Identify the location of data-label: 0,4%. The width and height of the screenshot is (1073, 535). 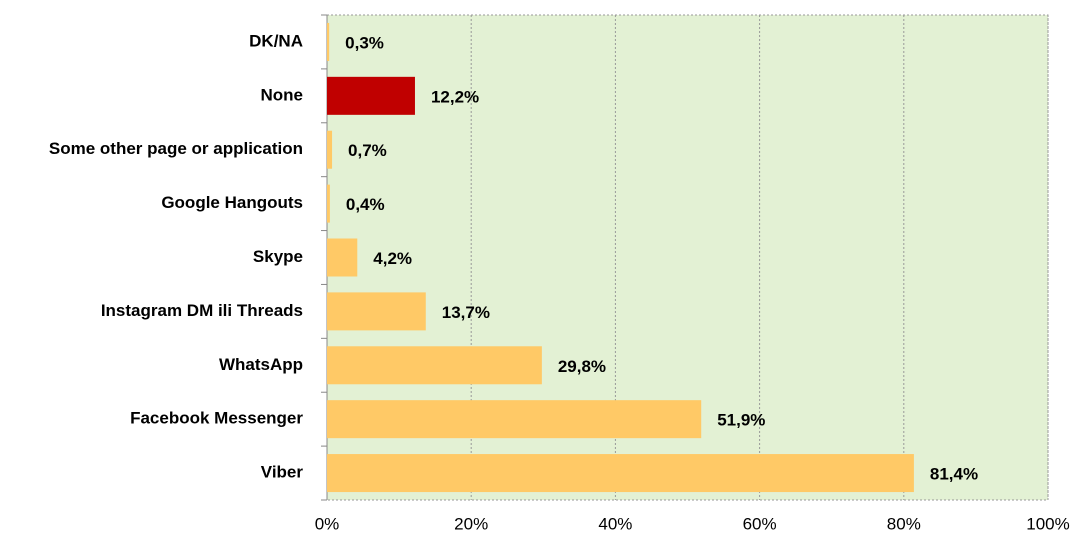
(365, 204).